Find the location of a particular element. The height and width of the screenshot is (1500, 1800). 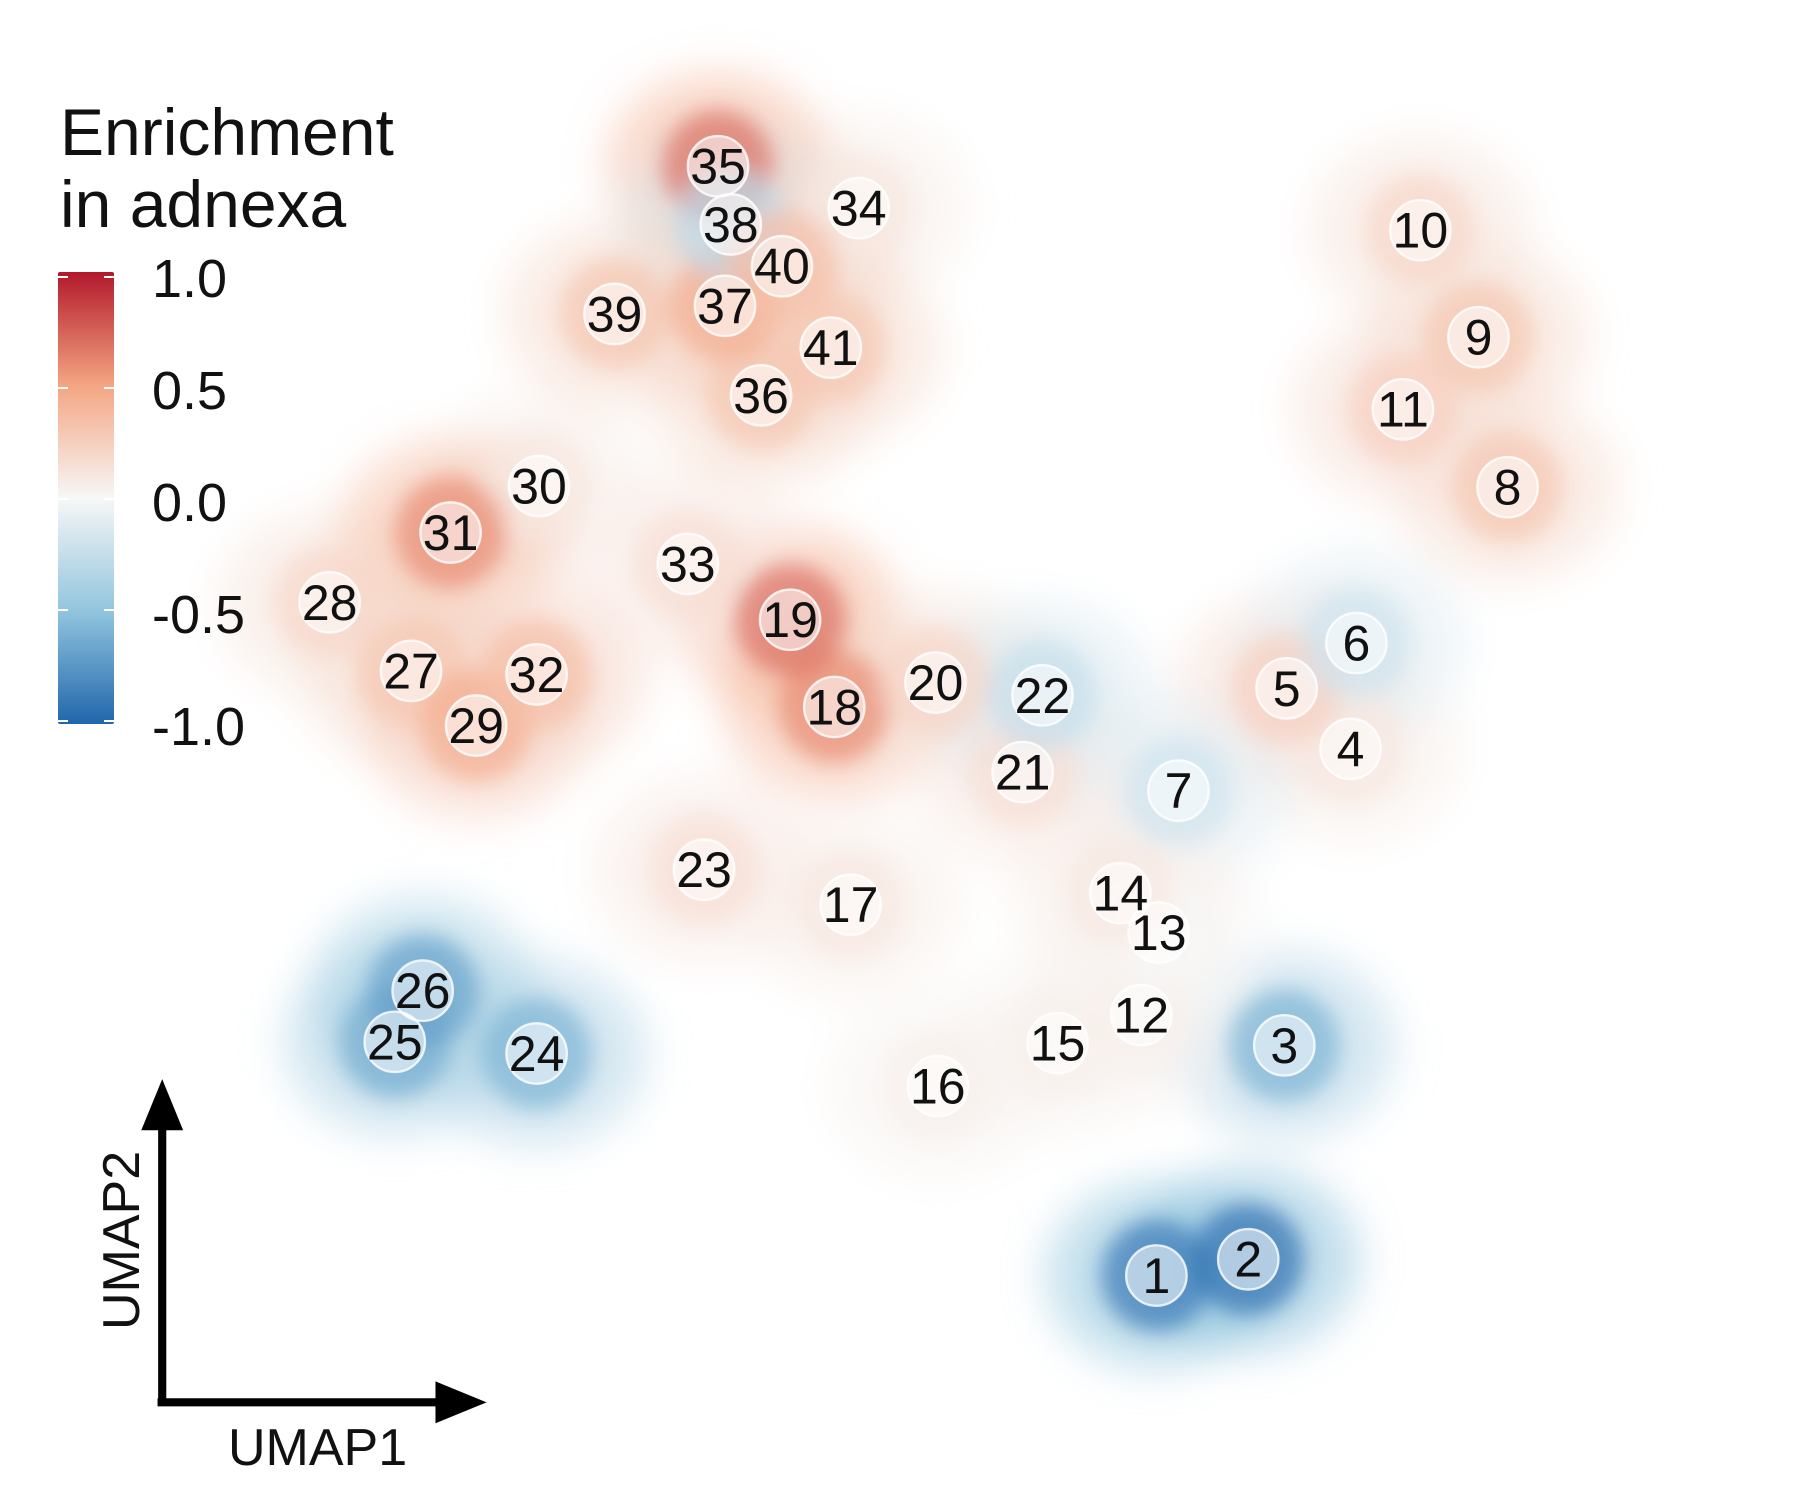

cluster-label: 20 is located at coordinates (936, 683).